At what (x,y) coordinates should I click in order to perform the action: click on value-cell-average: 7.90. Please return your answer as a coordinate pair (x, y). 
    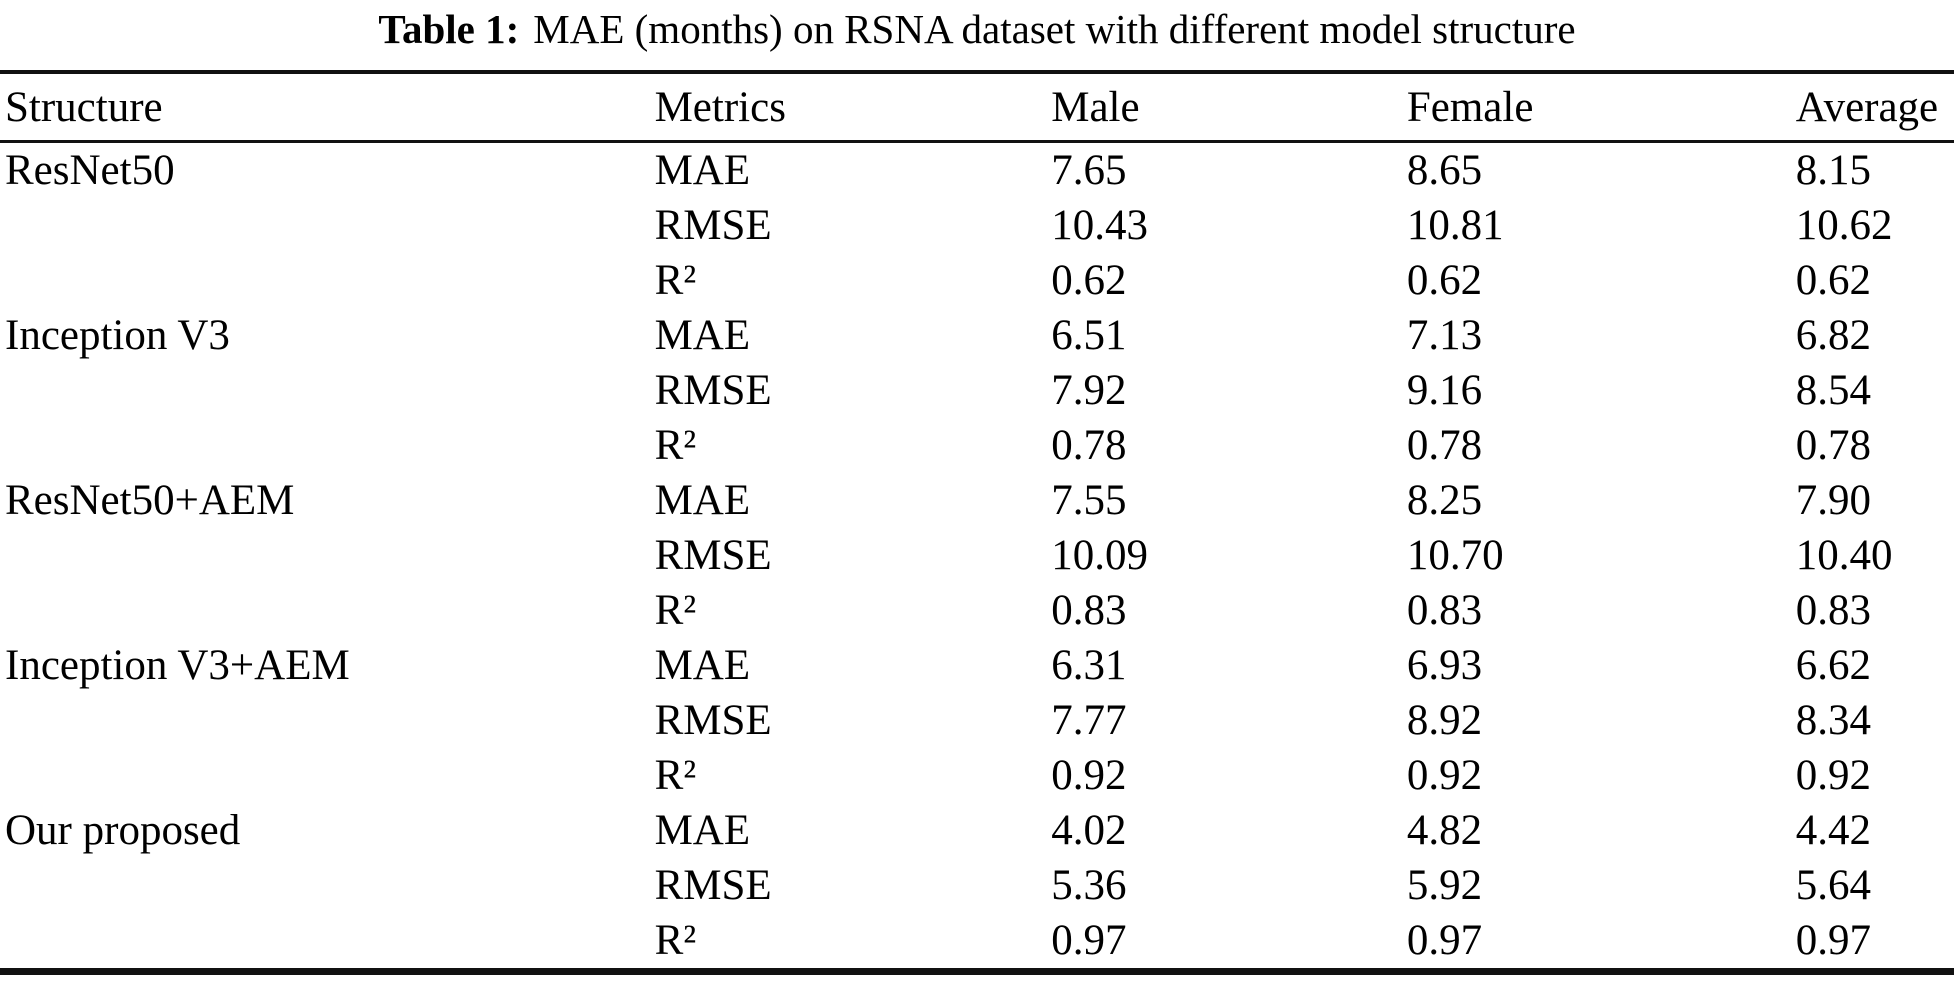
    Looking at the image, I should click on (1833, 500).